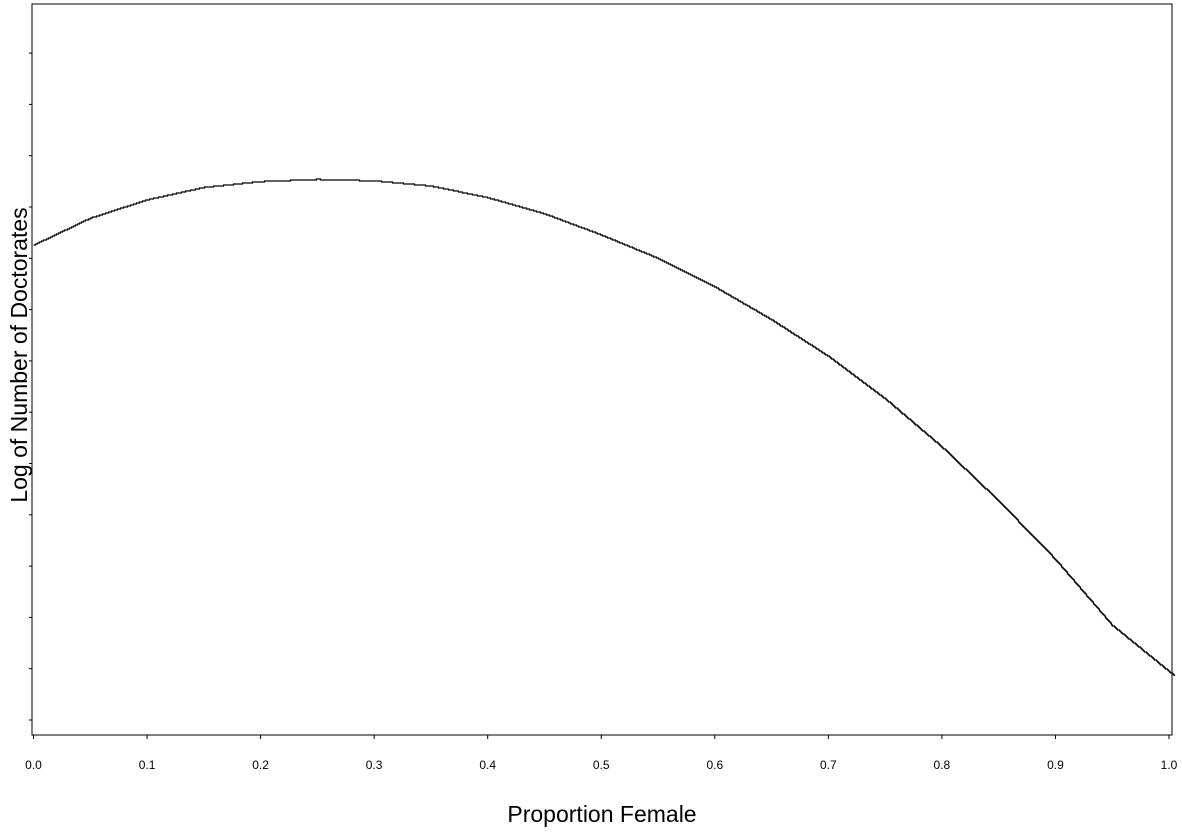  I want to click on x-tick-label: 0.9, so click(1055, 765).